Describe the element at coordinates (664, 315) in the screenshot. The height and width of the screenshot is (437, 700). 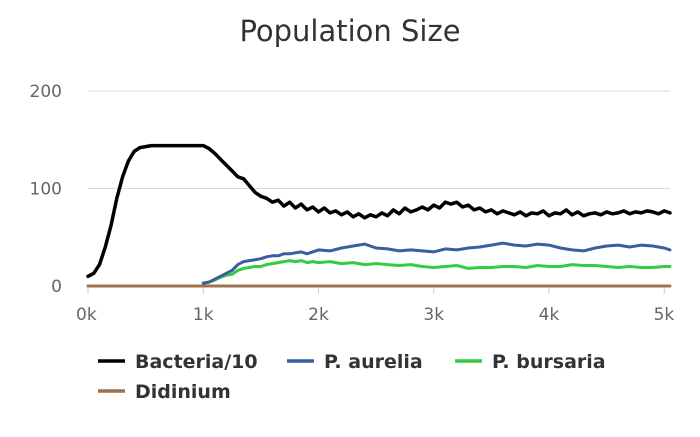
I see `x-tick-label: 5k` at that location.